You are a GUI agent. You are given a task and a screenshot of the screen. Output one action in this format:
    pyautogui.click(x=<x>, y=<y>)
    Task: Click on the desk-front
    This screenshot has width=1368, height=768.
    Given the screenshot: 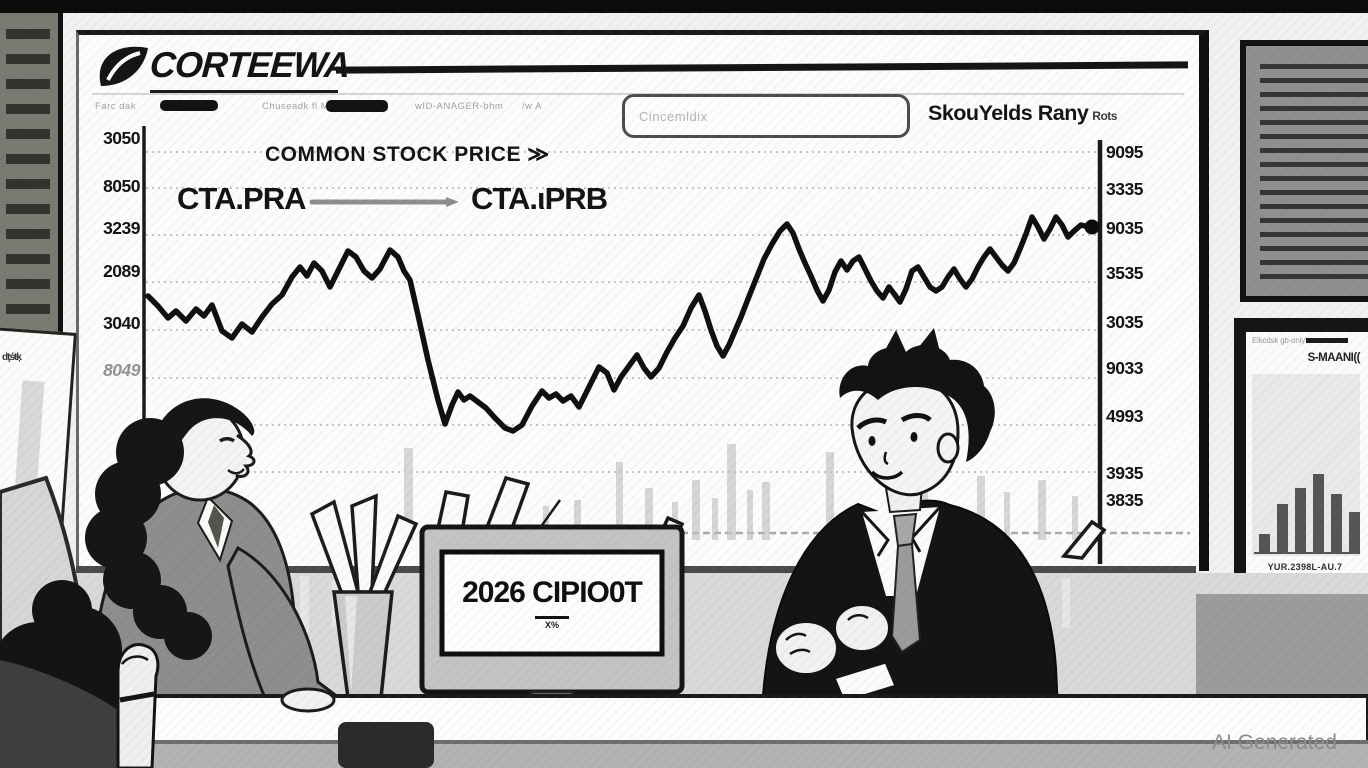 What is the action you would take?
    pyautogui.click(x=684, y=754)
    